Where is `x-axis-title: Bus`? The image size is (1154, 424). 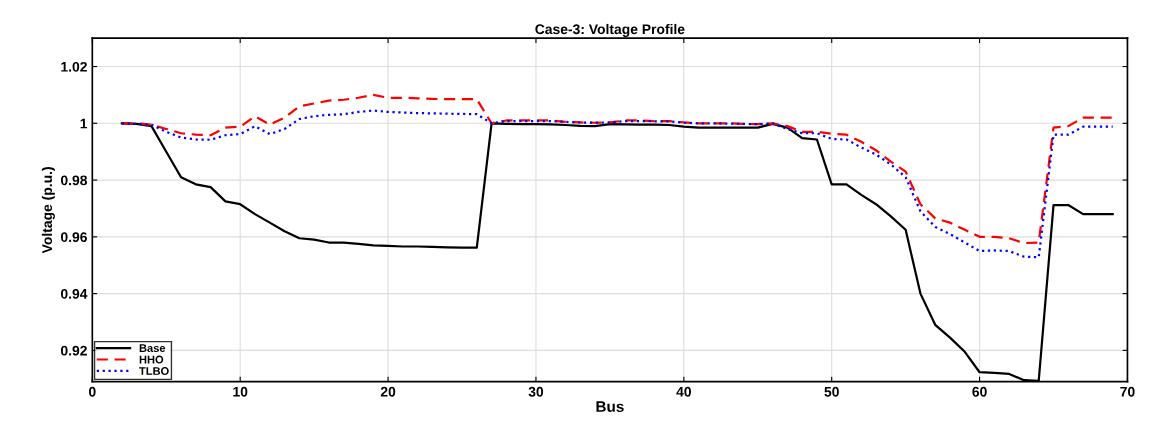 x-axis-title: Bus is located at coordinates (610, 407).